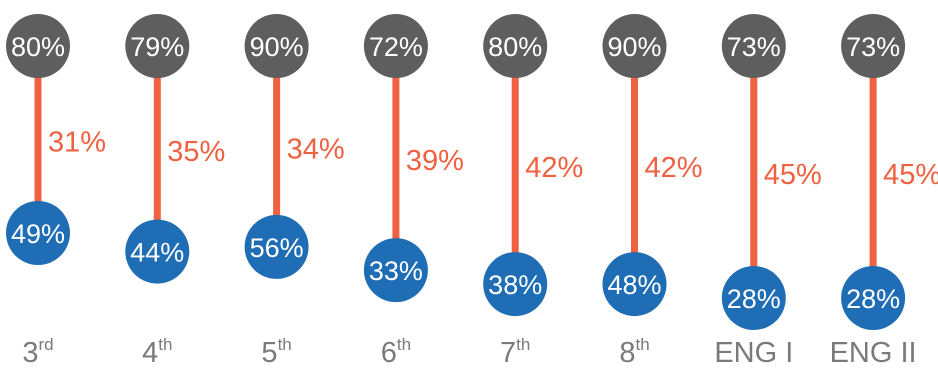  What do you see at coordinates (435, 161) in the screenshot?
I see `gap-label: 39%` at bounding box center [435, 161].